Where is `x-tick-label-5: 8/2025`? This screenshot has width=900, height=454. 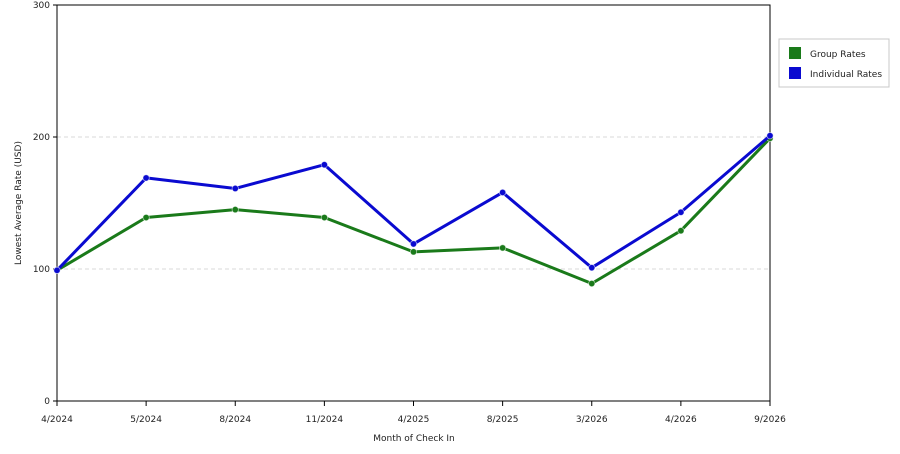 x-tick-label-5: 8/2025 is located at coordinates (503, 420).